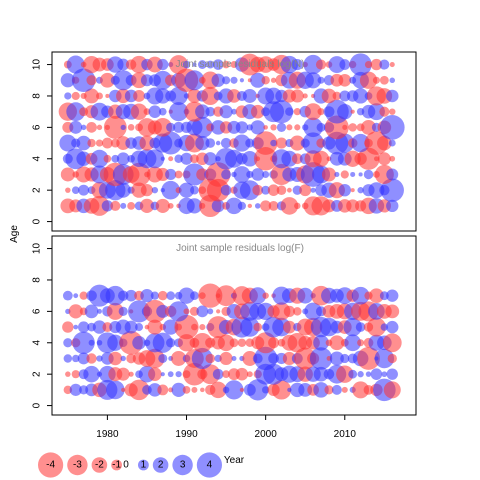  Describe the element at coordinates (37, 249) in the screenshot. I see `y-tick-label: 10` at that location.